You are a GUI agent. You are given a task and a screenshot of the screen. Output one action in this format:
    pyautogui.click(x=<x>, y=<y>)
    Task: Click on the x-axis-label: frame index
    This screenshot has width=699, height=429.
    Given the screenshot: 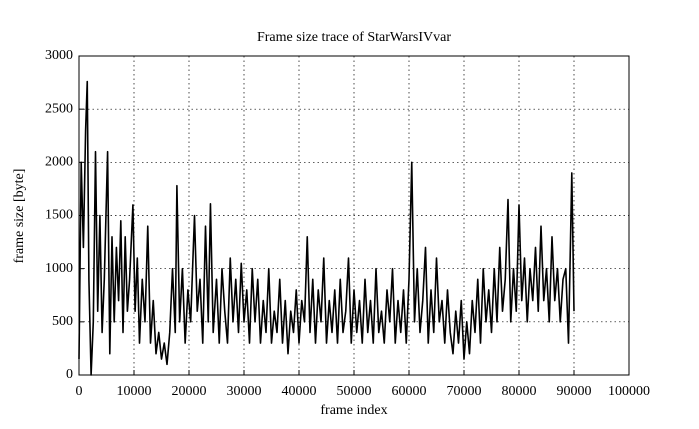 What is the action you would take?
    pyautogui.click(x=353, y=410)
    